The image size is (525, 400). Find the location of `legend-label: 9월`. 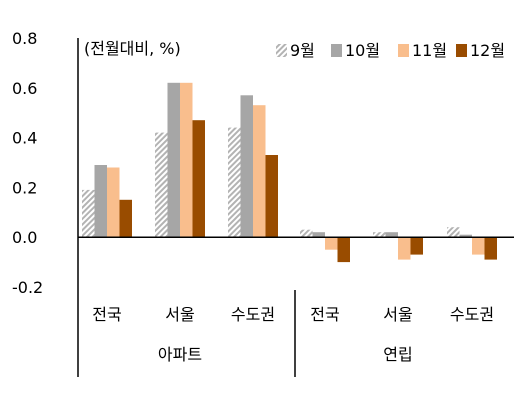

legend-label: 9월 is located at coordinates (302, 50).